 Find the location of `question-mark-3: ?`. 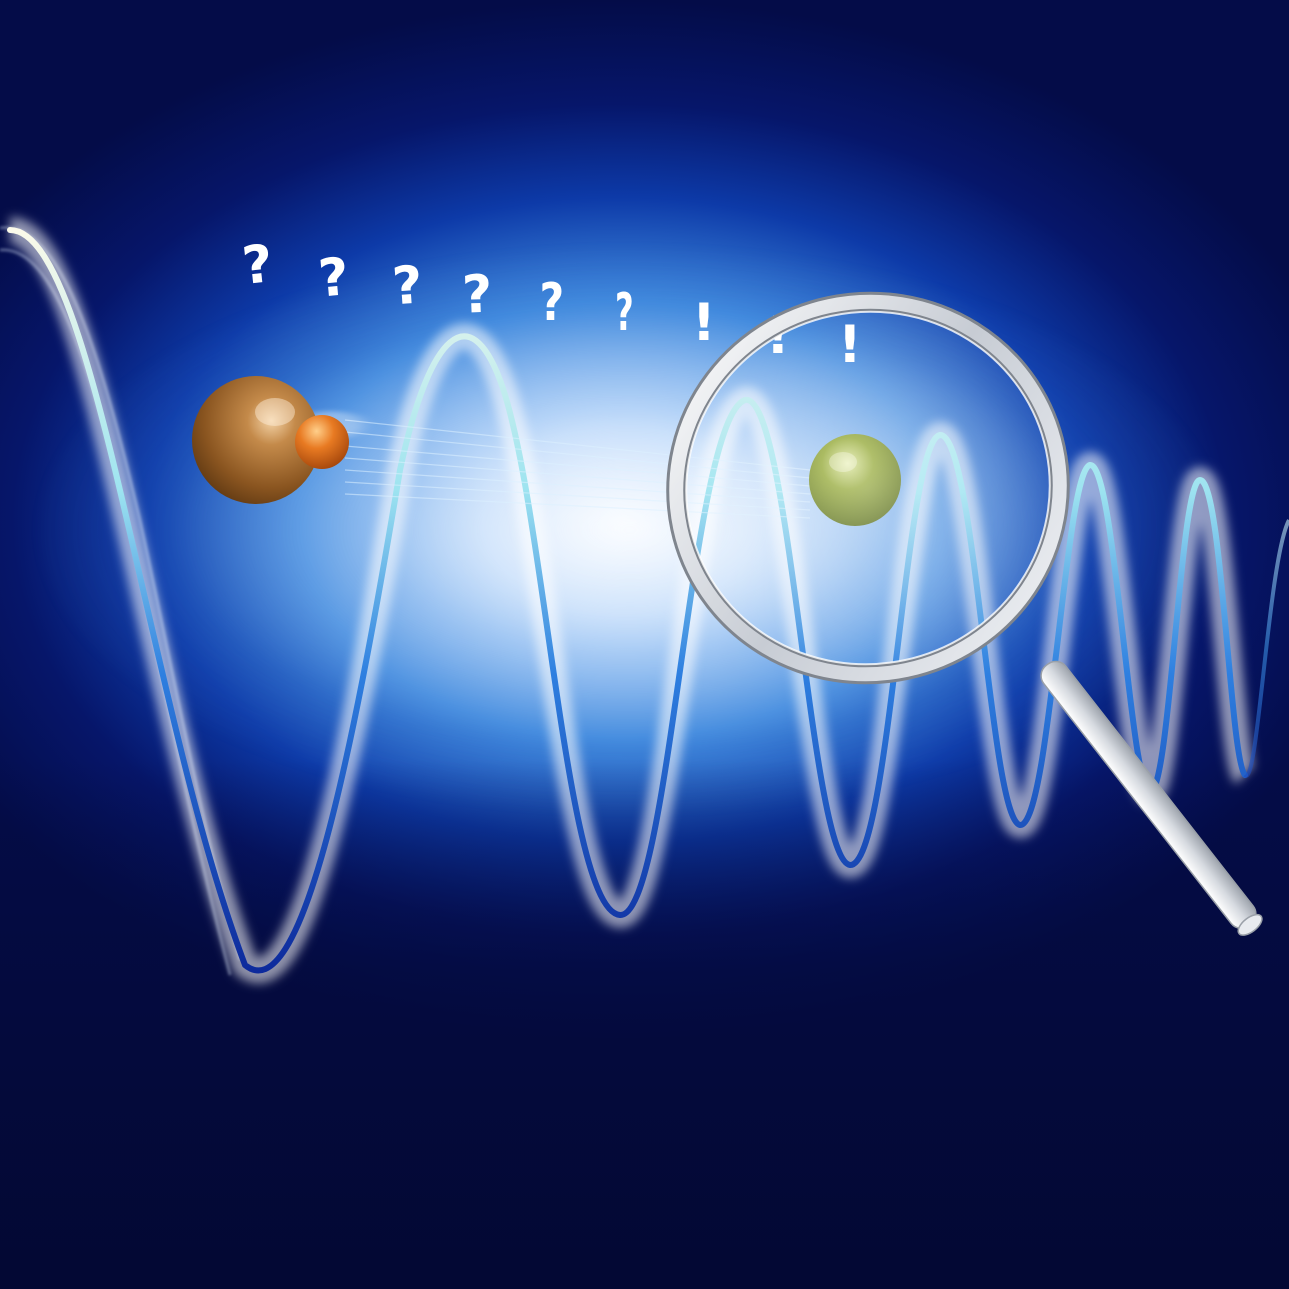

question-mark-3: ? is located at coordinates (407, 286).